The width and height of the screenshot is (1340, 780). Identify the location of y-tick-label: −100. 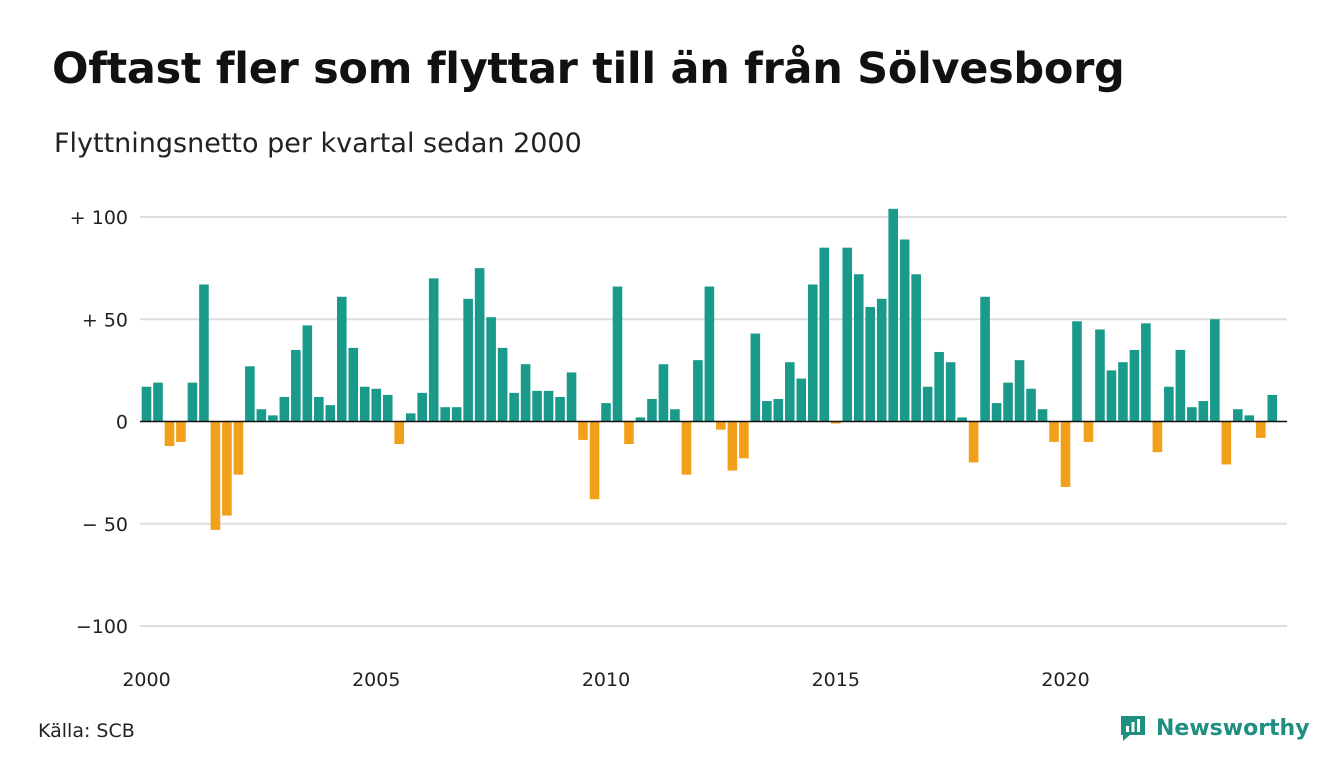
(102, 627).